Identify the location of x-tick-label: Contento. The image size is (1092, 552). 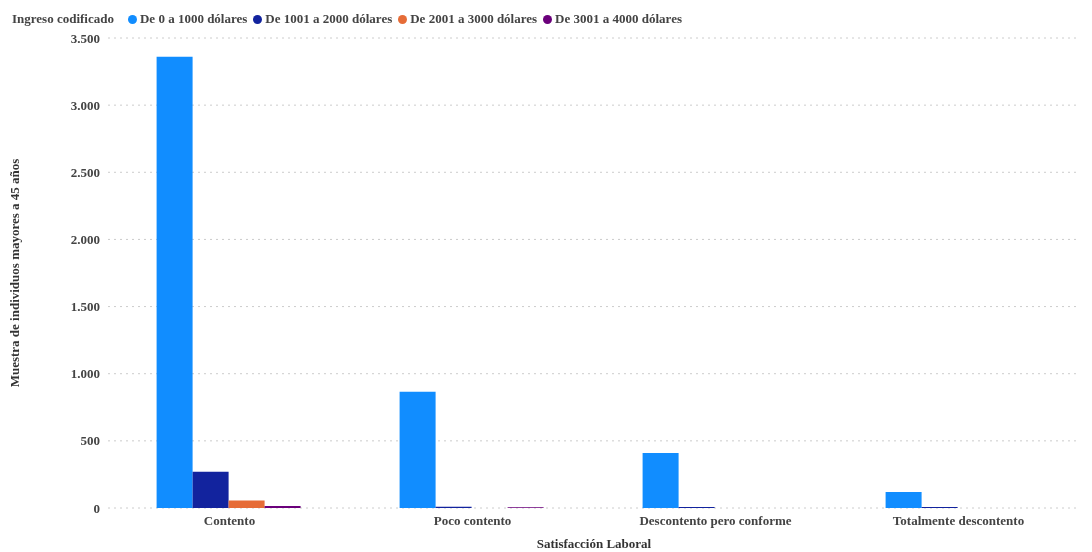
(229, 521).